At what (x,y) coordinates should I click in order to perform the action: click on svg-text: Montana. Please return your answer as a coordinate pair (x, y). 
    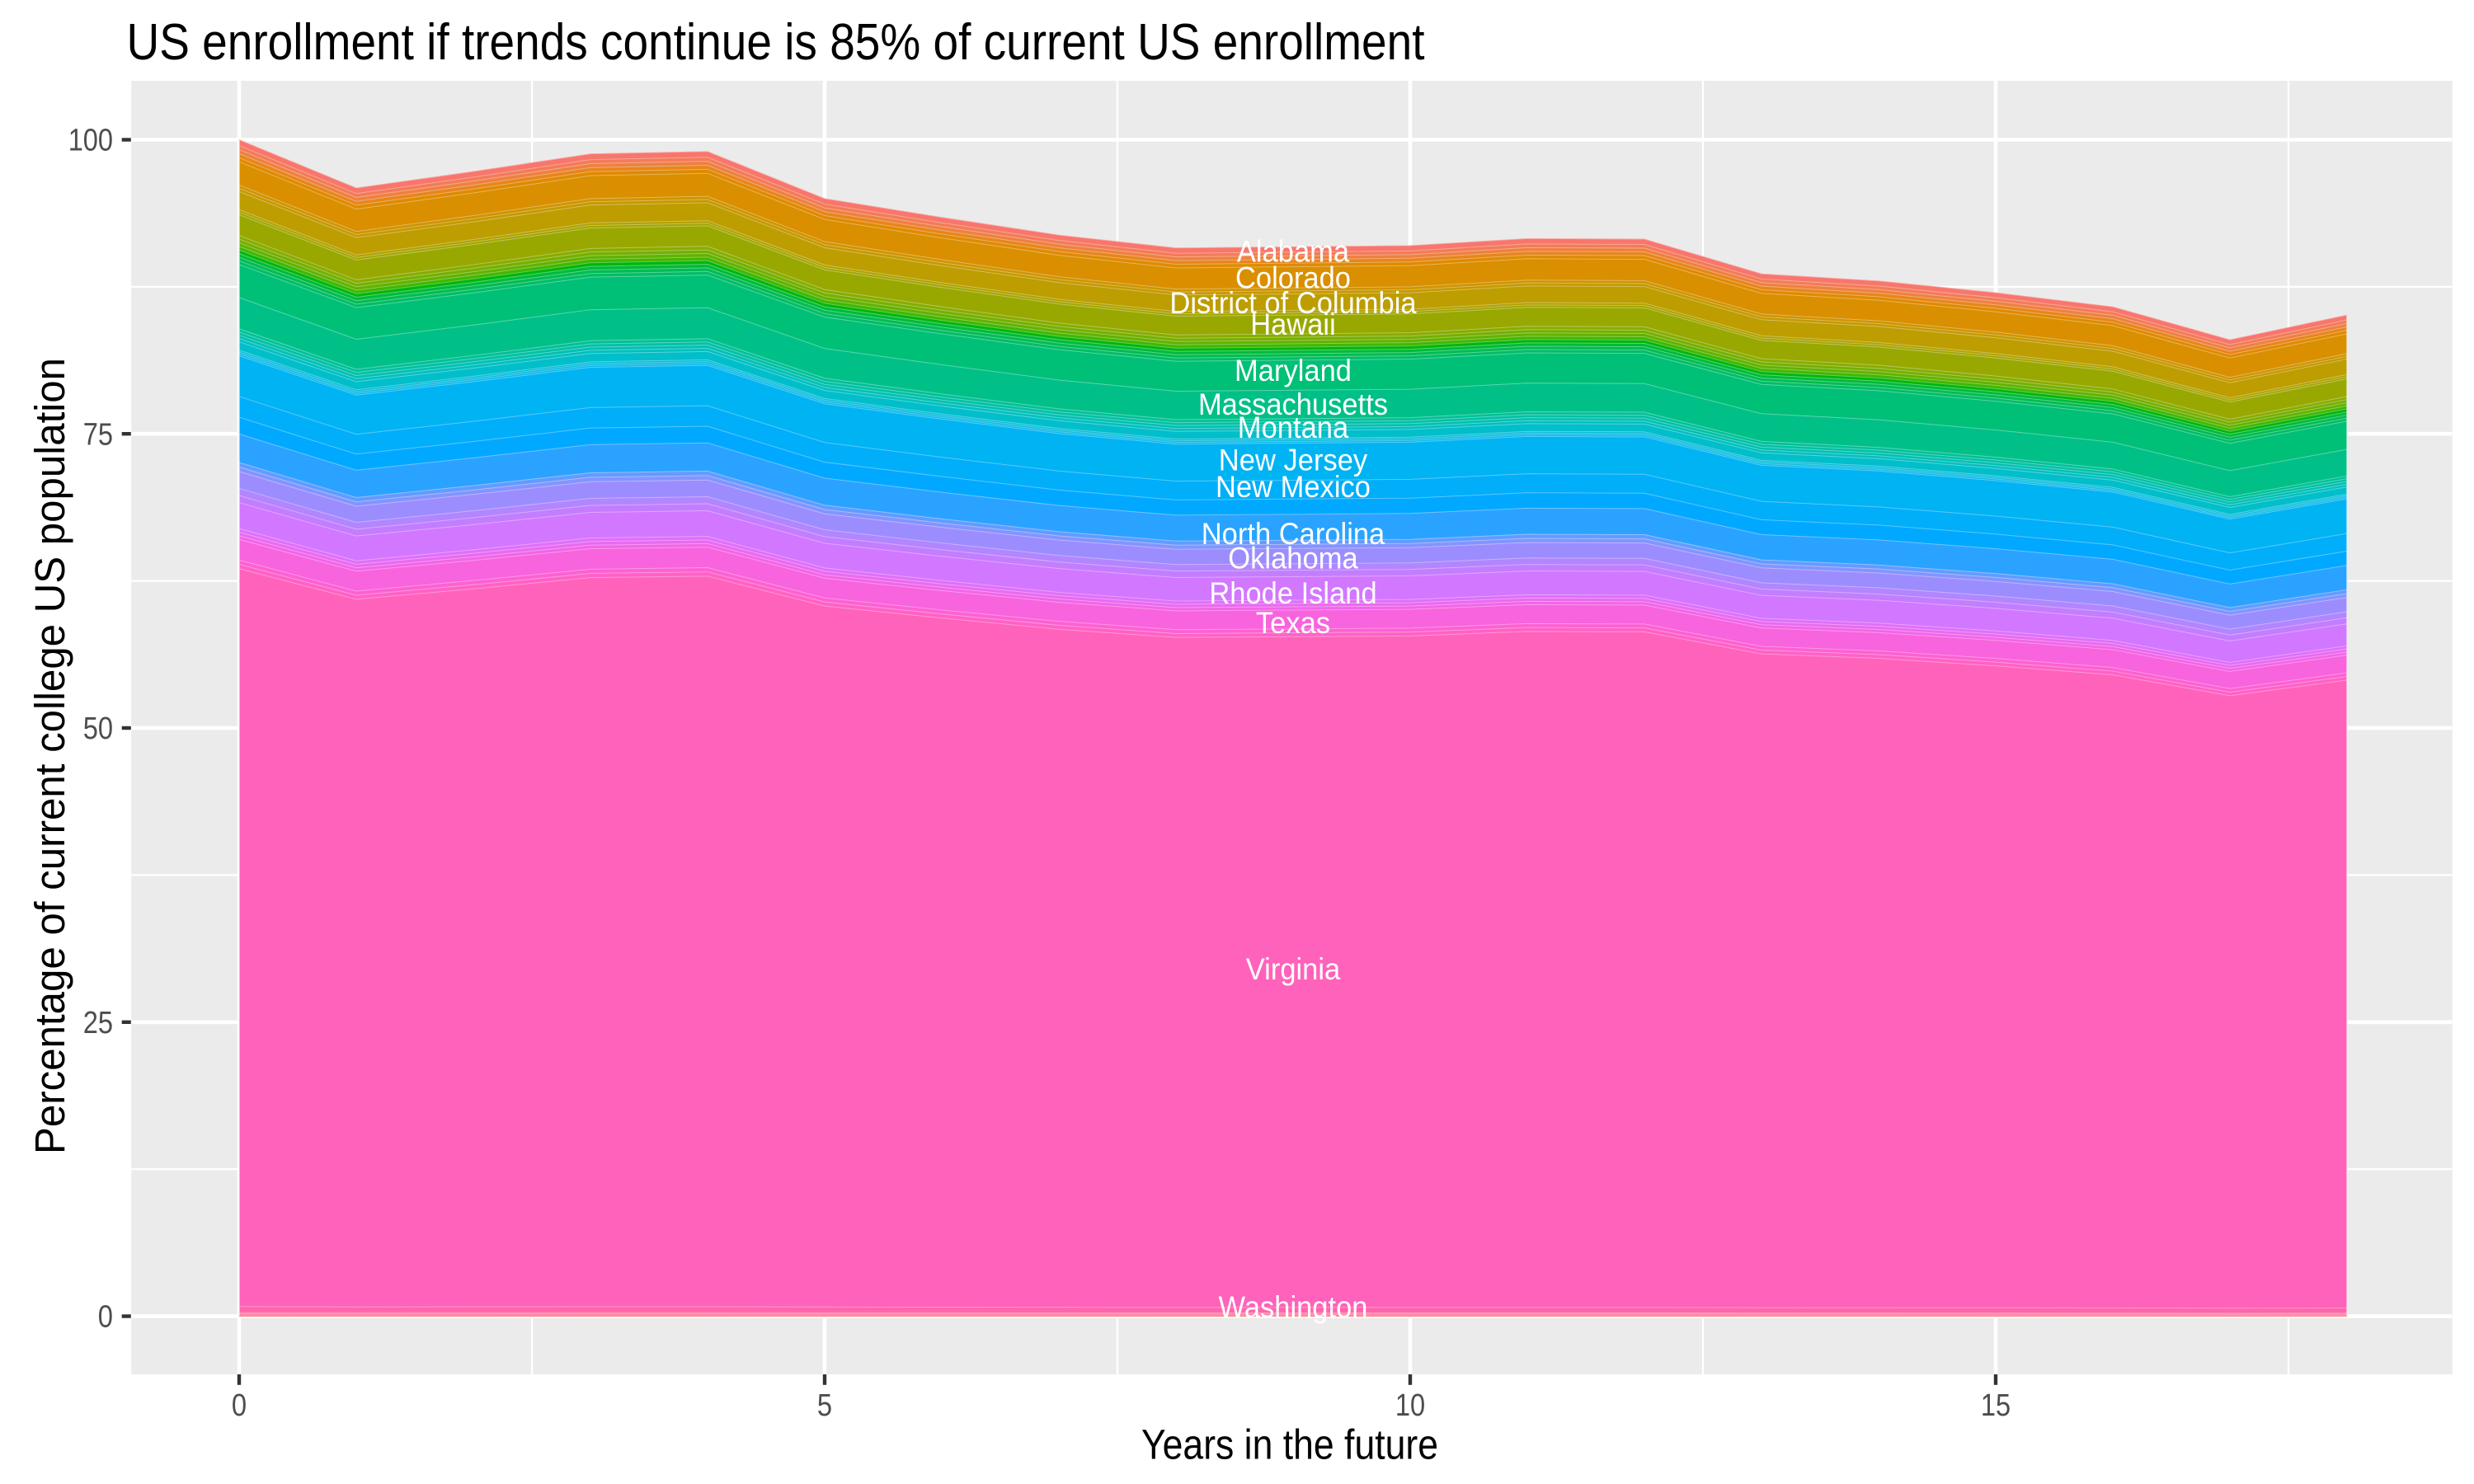
    Looking at the image, I should click on (1293, 427).